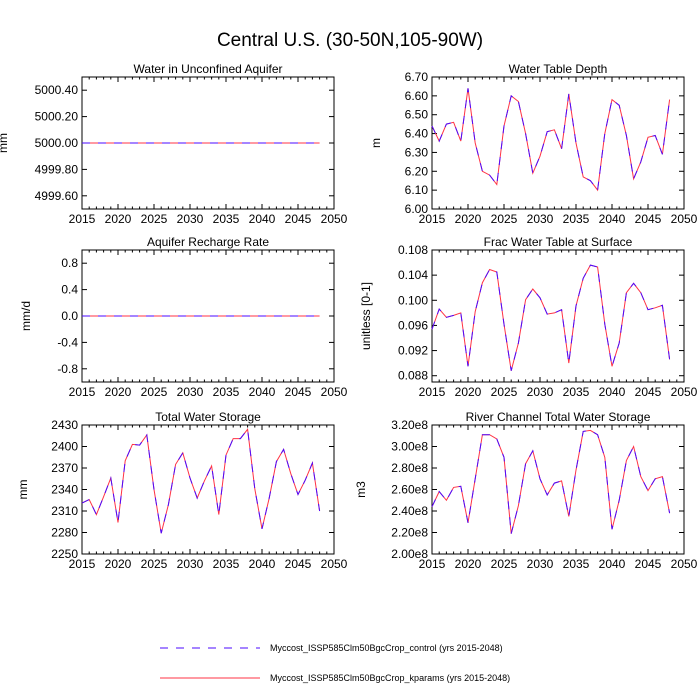  Describe the element at coordinates (64, 425) in the screenshot. I see `y-tick-label: 2430` at that location.